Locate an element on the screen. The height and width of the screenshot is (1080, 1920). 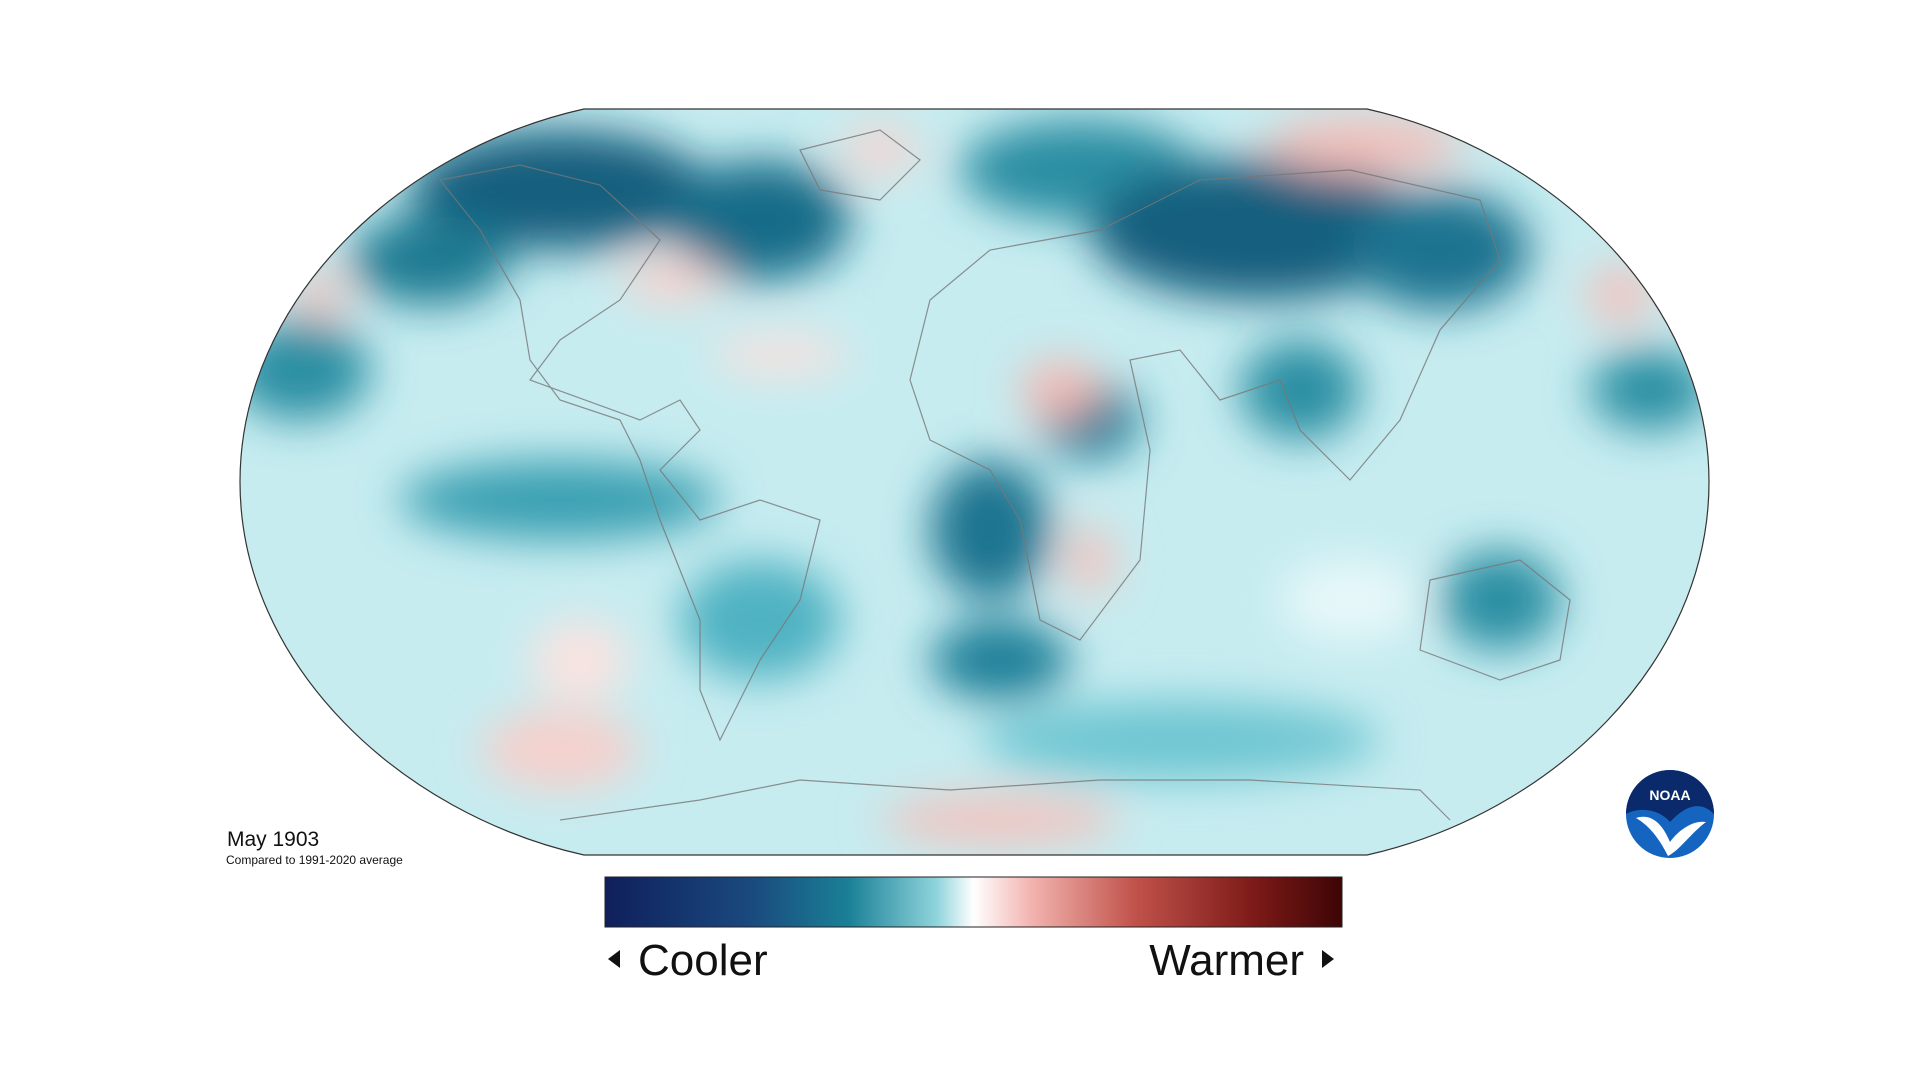
right-arrow is located at coordinates (1328, 959).